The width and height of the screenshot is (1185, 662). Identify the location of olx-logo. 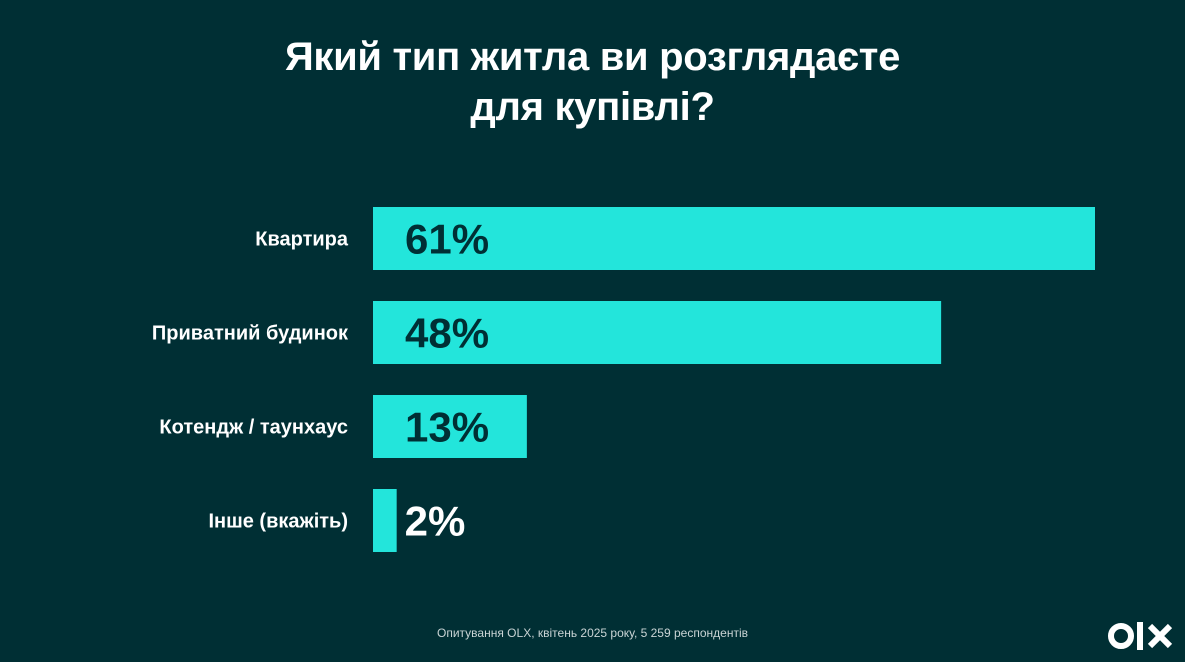
(1143, 636).